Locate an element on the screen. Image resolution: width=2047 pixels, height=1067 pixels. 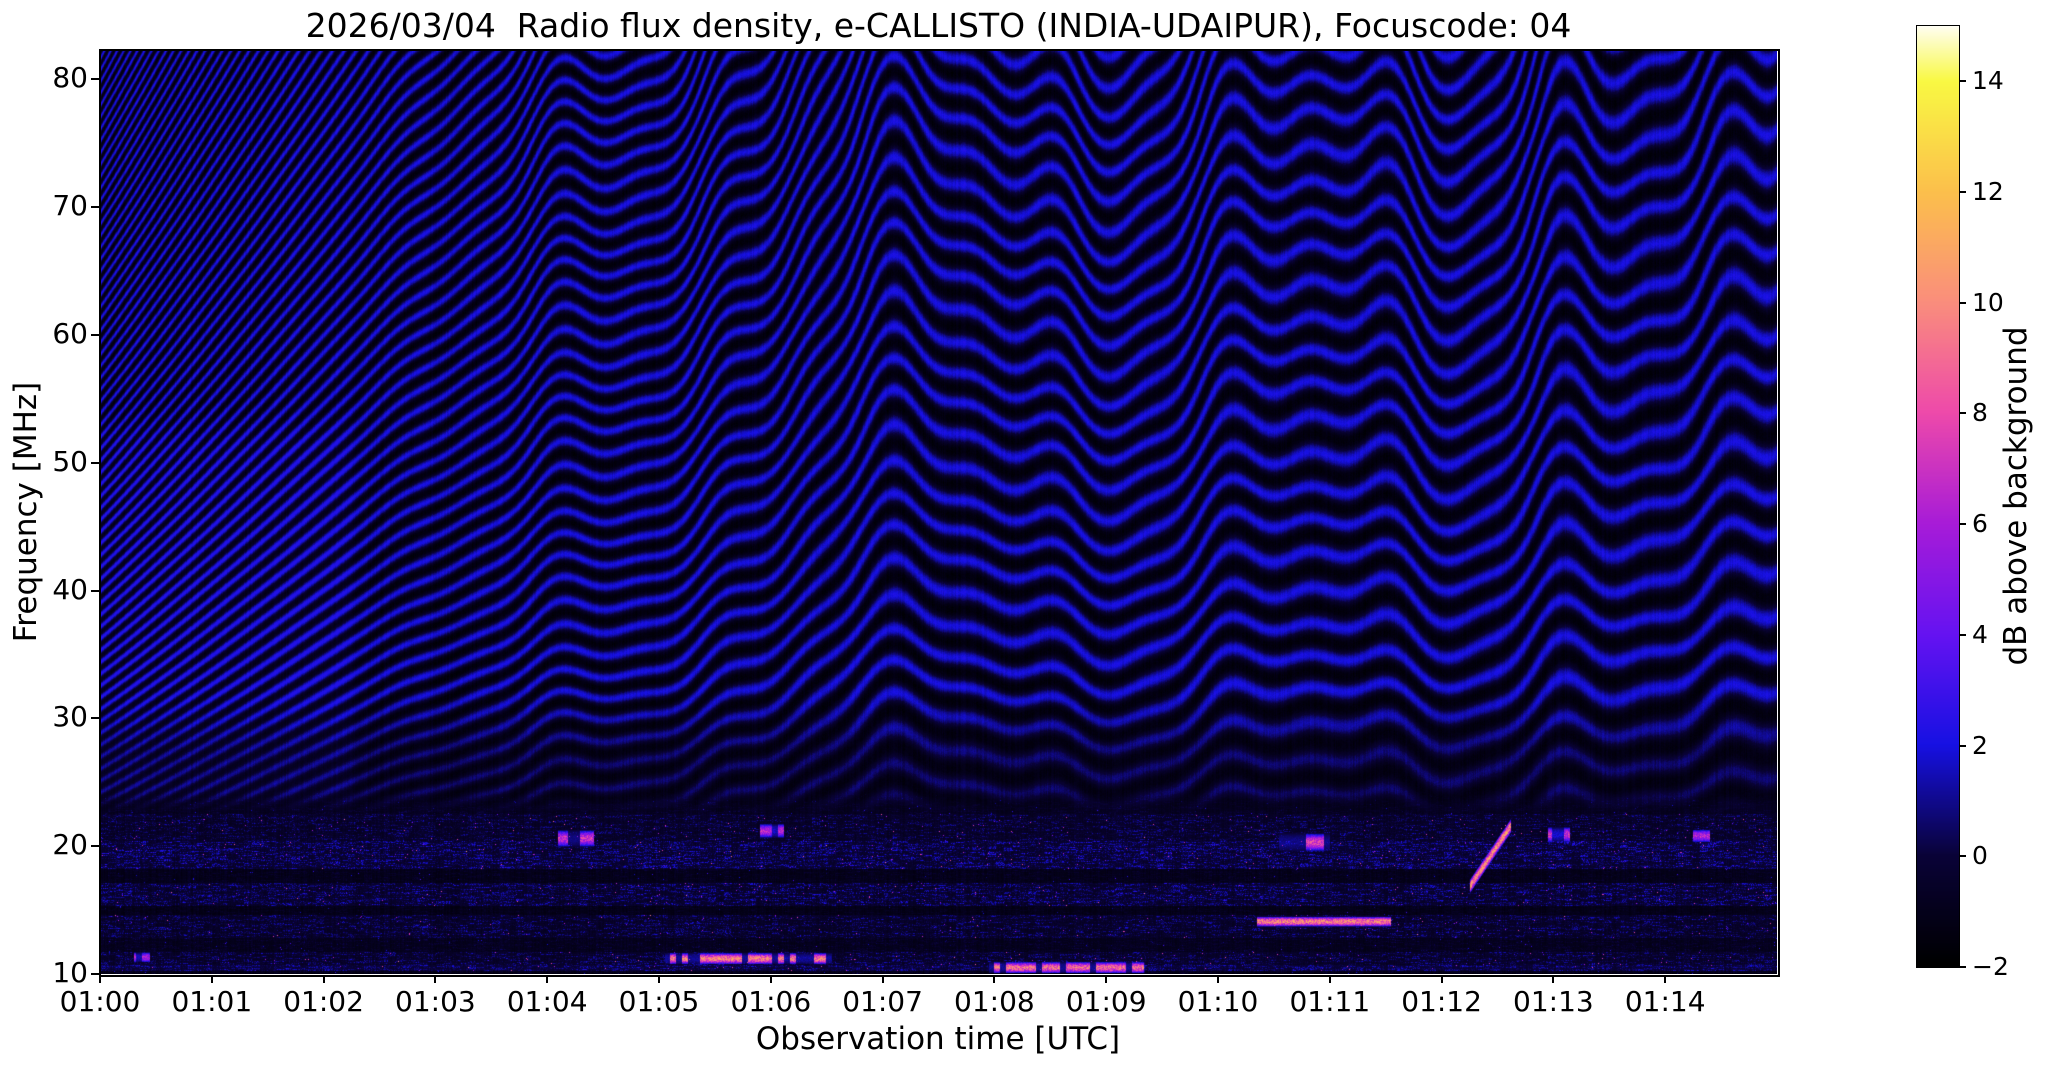
x-tick-label: 01:14 is located at coordinates (1665, 1001).